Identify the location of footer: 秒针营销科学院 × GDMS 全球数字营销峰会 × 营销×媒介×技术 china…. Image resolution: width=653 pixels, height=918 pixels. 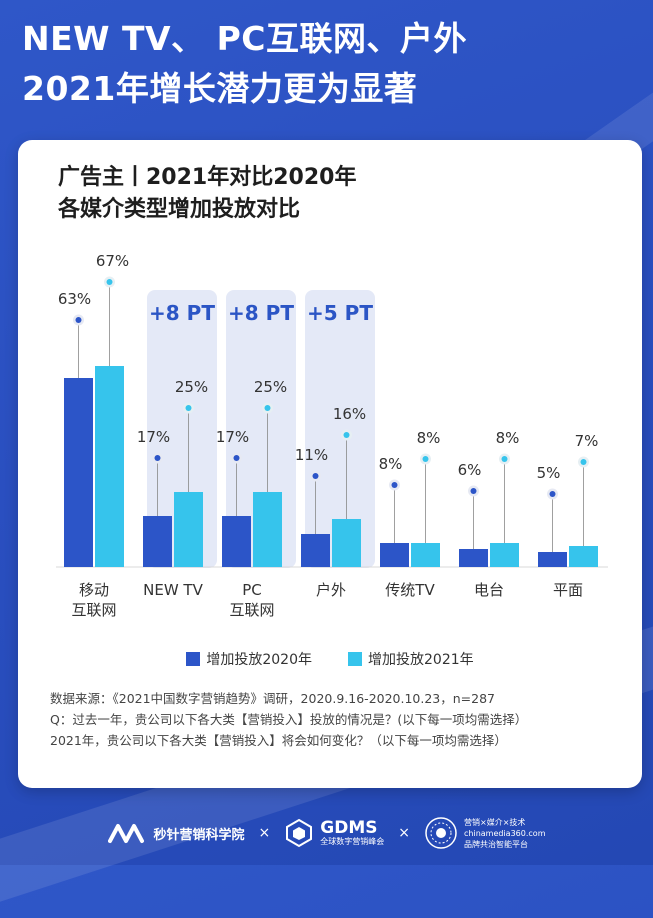
(326, 833).